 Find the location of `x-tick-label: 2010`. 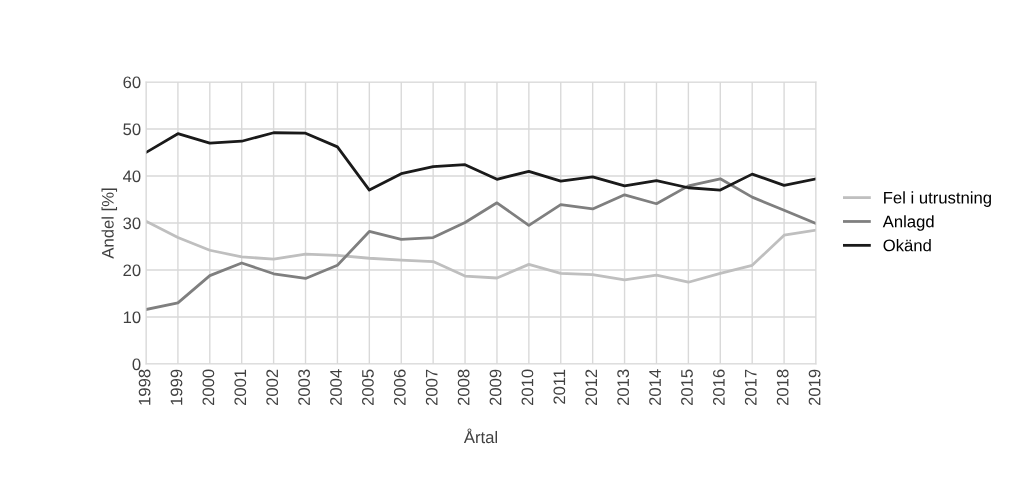

x-tick-label: 2010 is located at coordinates (527, 387).